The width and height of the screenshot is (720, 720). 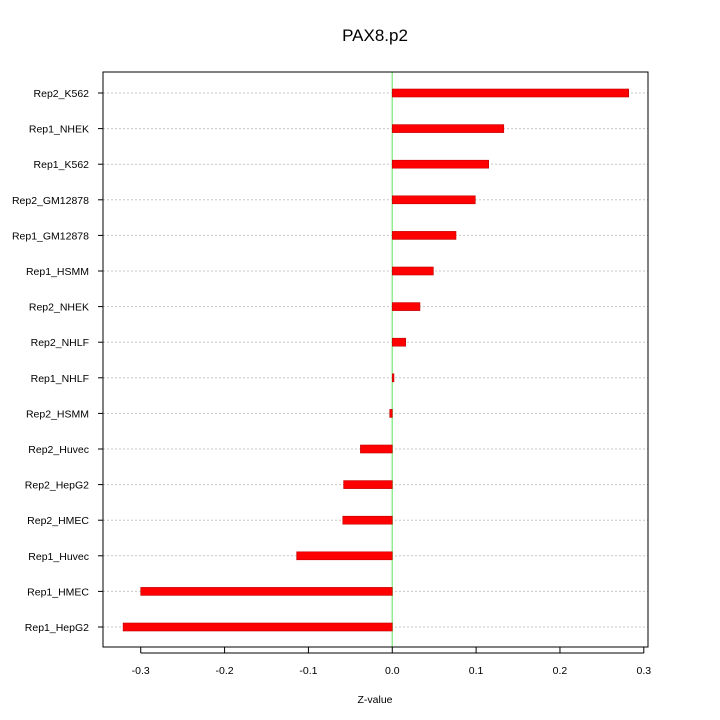 I want to click on category-label: Rep1_HepG2, so click(x=57, y=628).